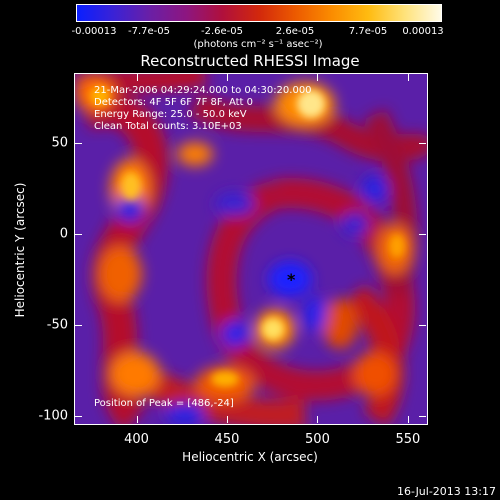  What do you see at coordinates (446, 491) in the screenshot?
I see `timestamp: 16-Jul-2013 13:17` at bounding box center [446, 491].